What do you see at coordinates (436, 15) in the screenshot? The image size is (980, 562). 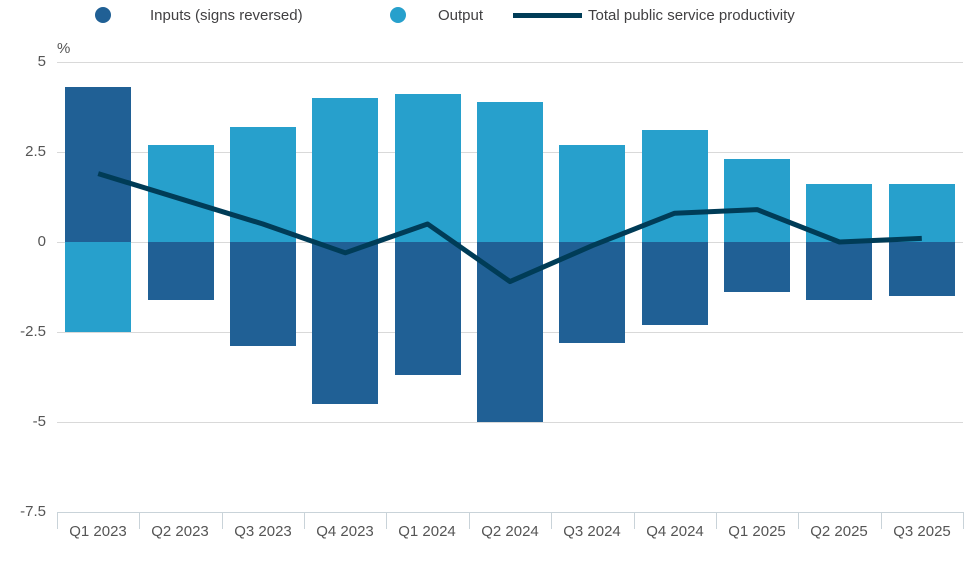 I see `legend-item-output: Output` at bounding box center [436, 15].